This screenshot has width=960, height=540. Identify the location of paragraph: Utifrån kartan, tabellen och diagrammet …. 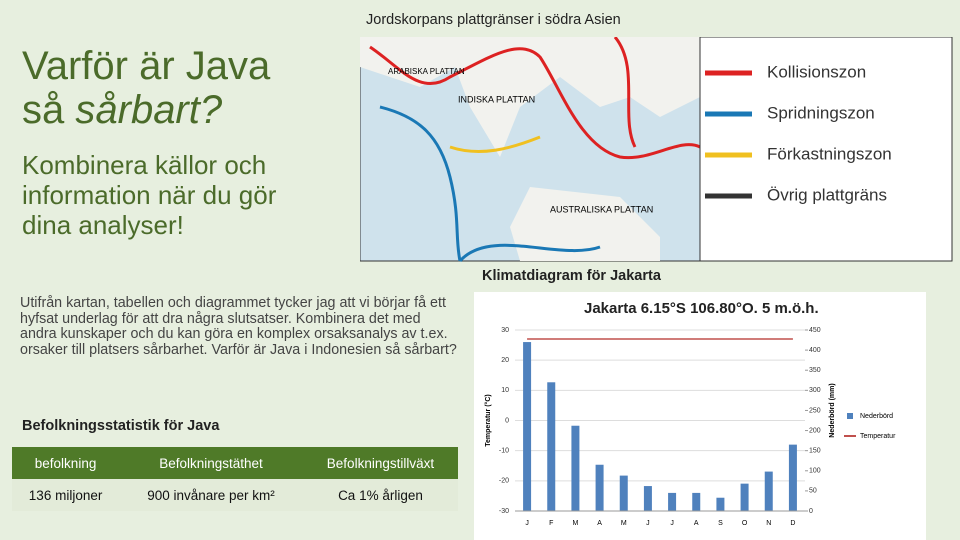
(238, 326).